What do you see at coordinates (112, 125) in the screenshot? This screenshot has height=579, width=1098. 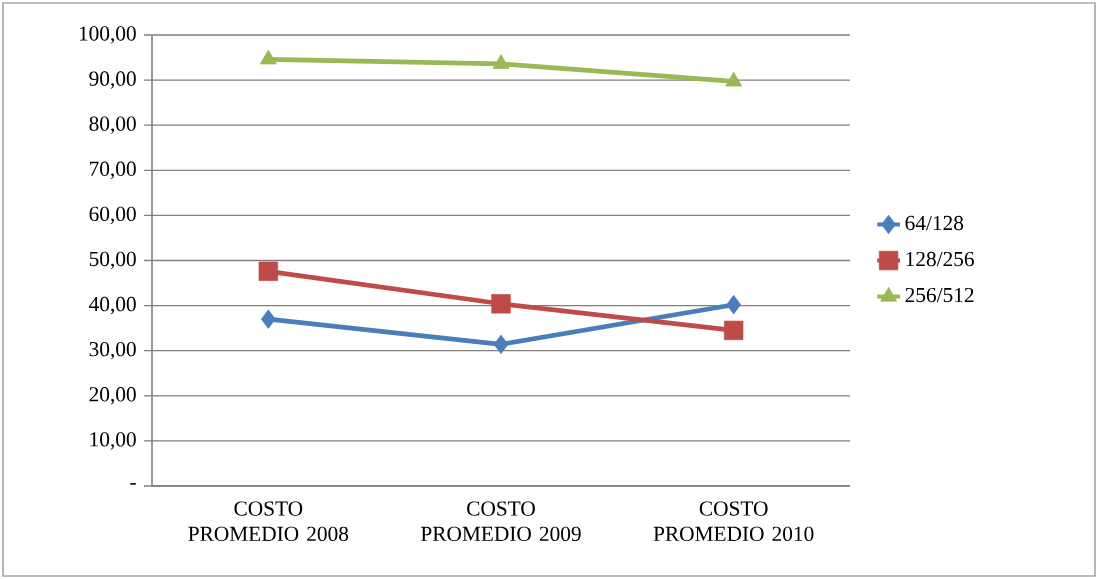 I see `y-tick-label: 80,00` at bounding box center [112, 125].